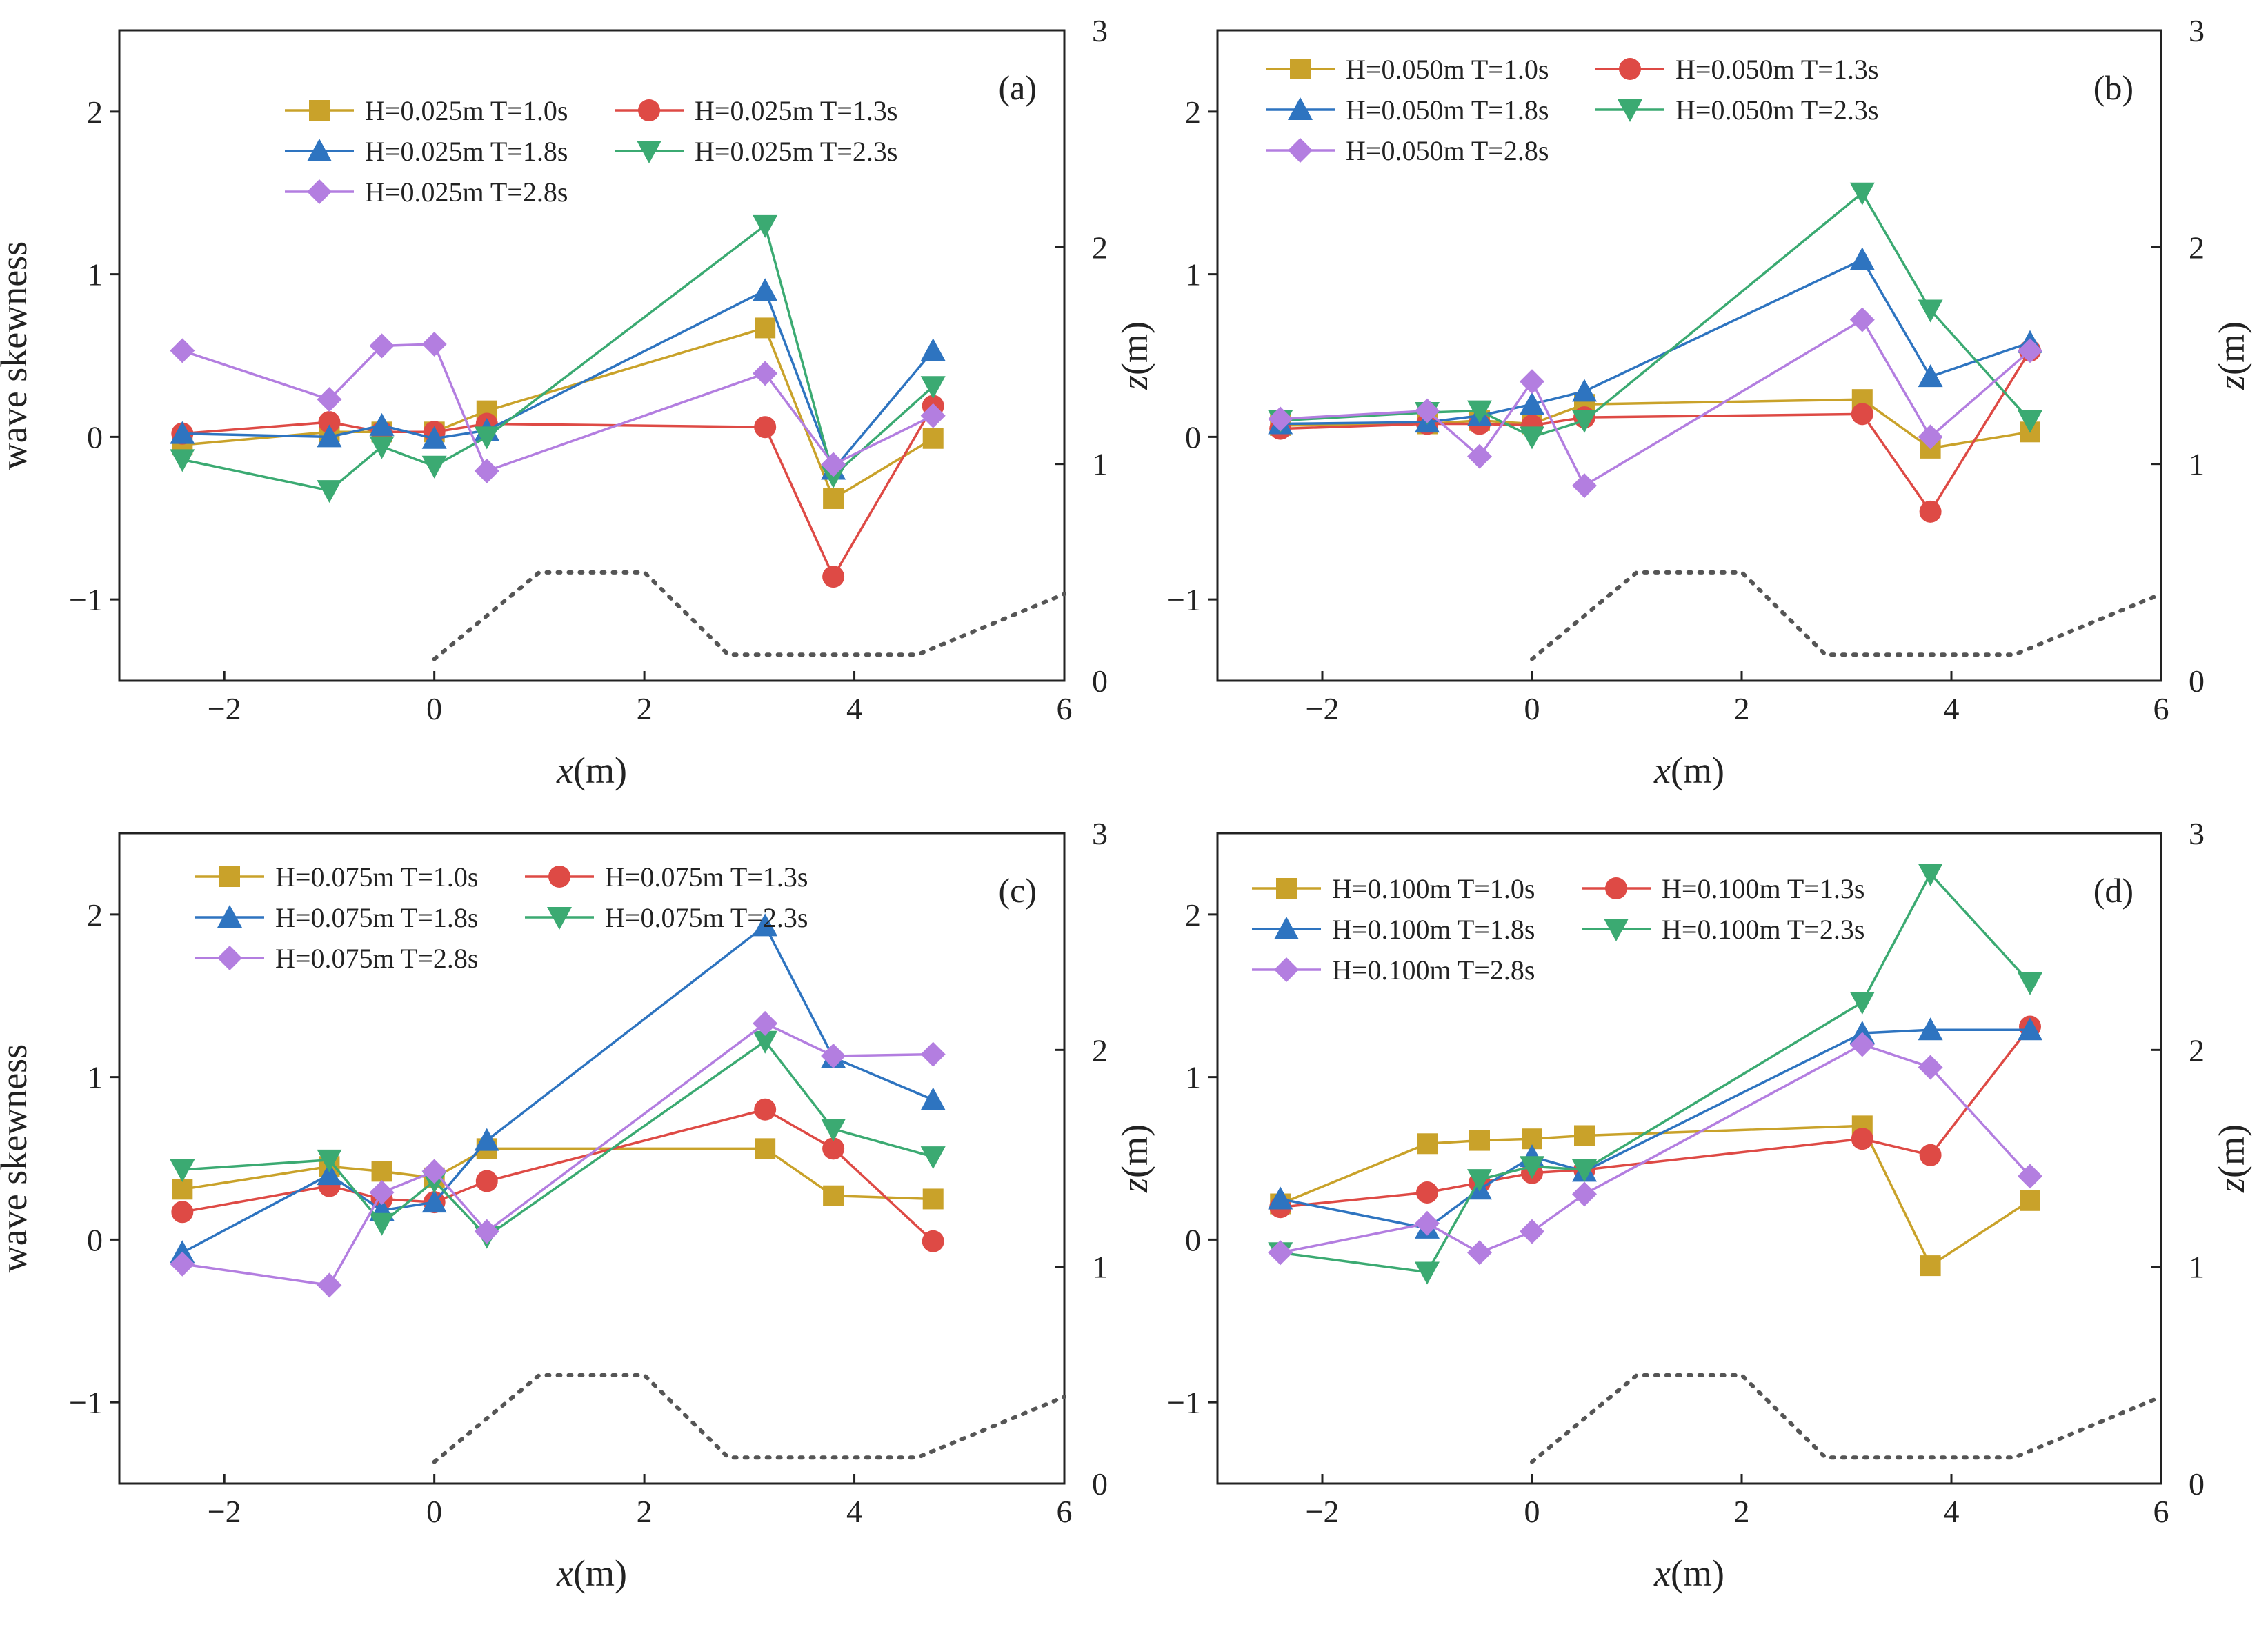 This screenshot has height=1627, width=2268. What do you see at coordinates (1846, 615) in the screenshot?
I see `bathymetry-profile` at bounding box center [1846, 615].